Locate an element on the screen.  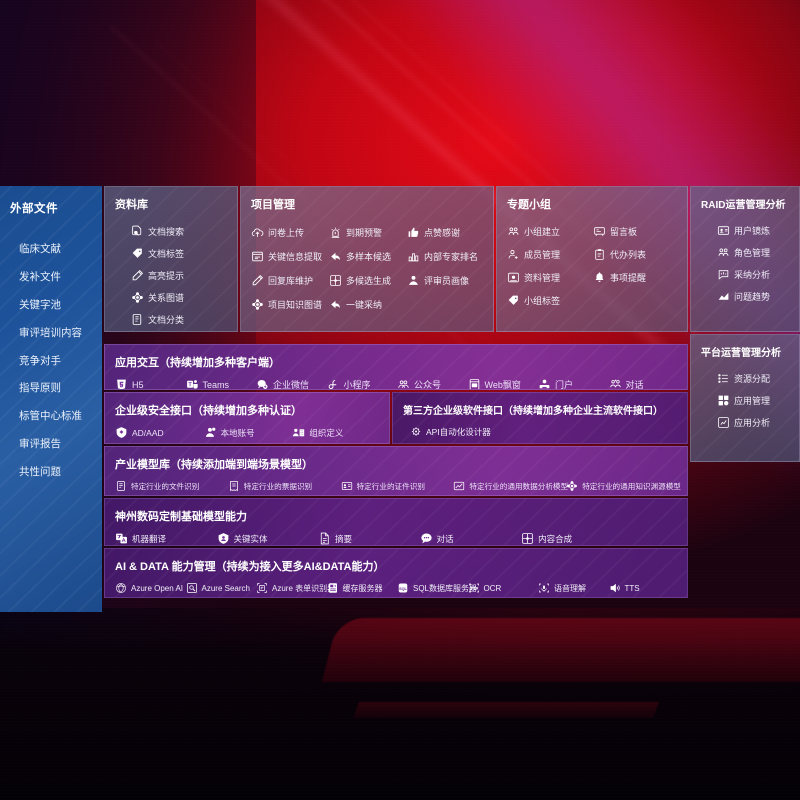
interact-item-3-label: 小程序 is located at coordinates (357, 385).